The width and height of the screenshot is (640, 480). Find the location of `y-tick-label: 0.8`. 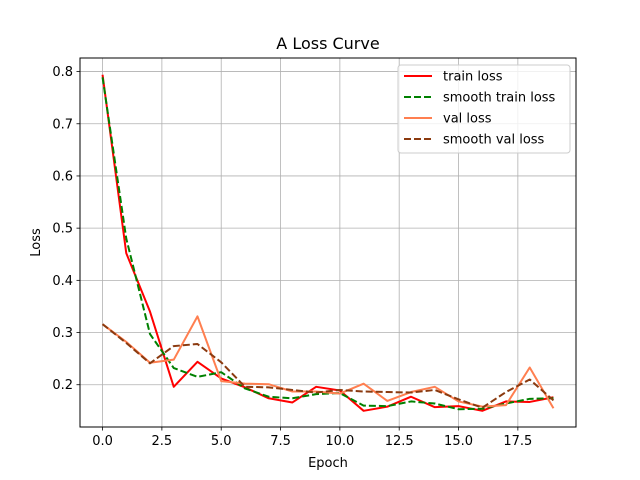

y-tick-label: 0.8 is located at coordinates (62, 72).